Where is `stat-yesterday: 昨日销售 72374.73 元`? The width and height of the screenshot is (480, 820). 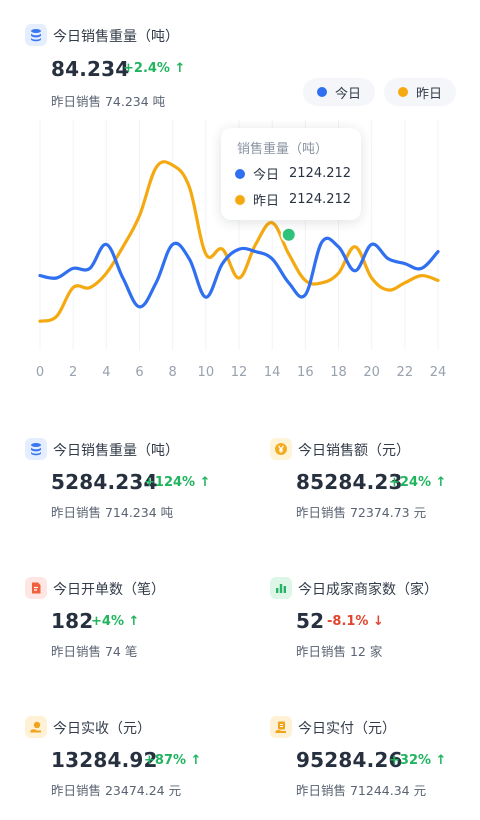 stat-yesterday: 昨日销售 72374.73 元 is located at coordinates (361, 512).